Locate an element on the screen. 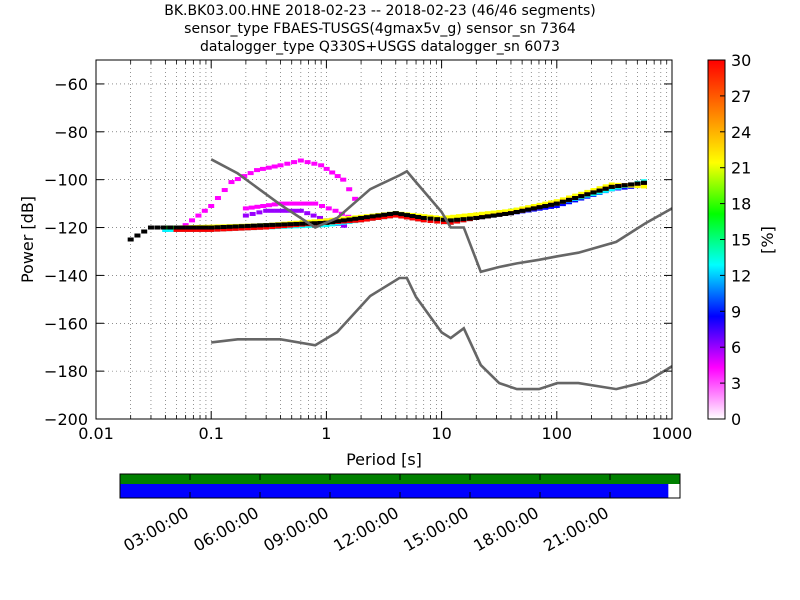 The width and height of the screenshot is (800, 600). time-tick-label: 09:00:00 is located at coordinates (296, 529).